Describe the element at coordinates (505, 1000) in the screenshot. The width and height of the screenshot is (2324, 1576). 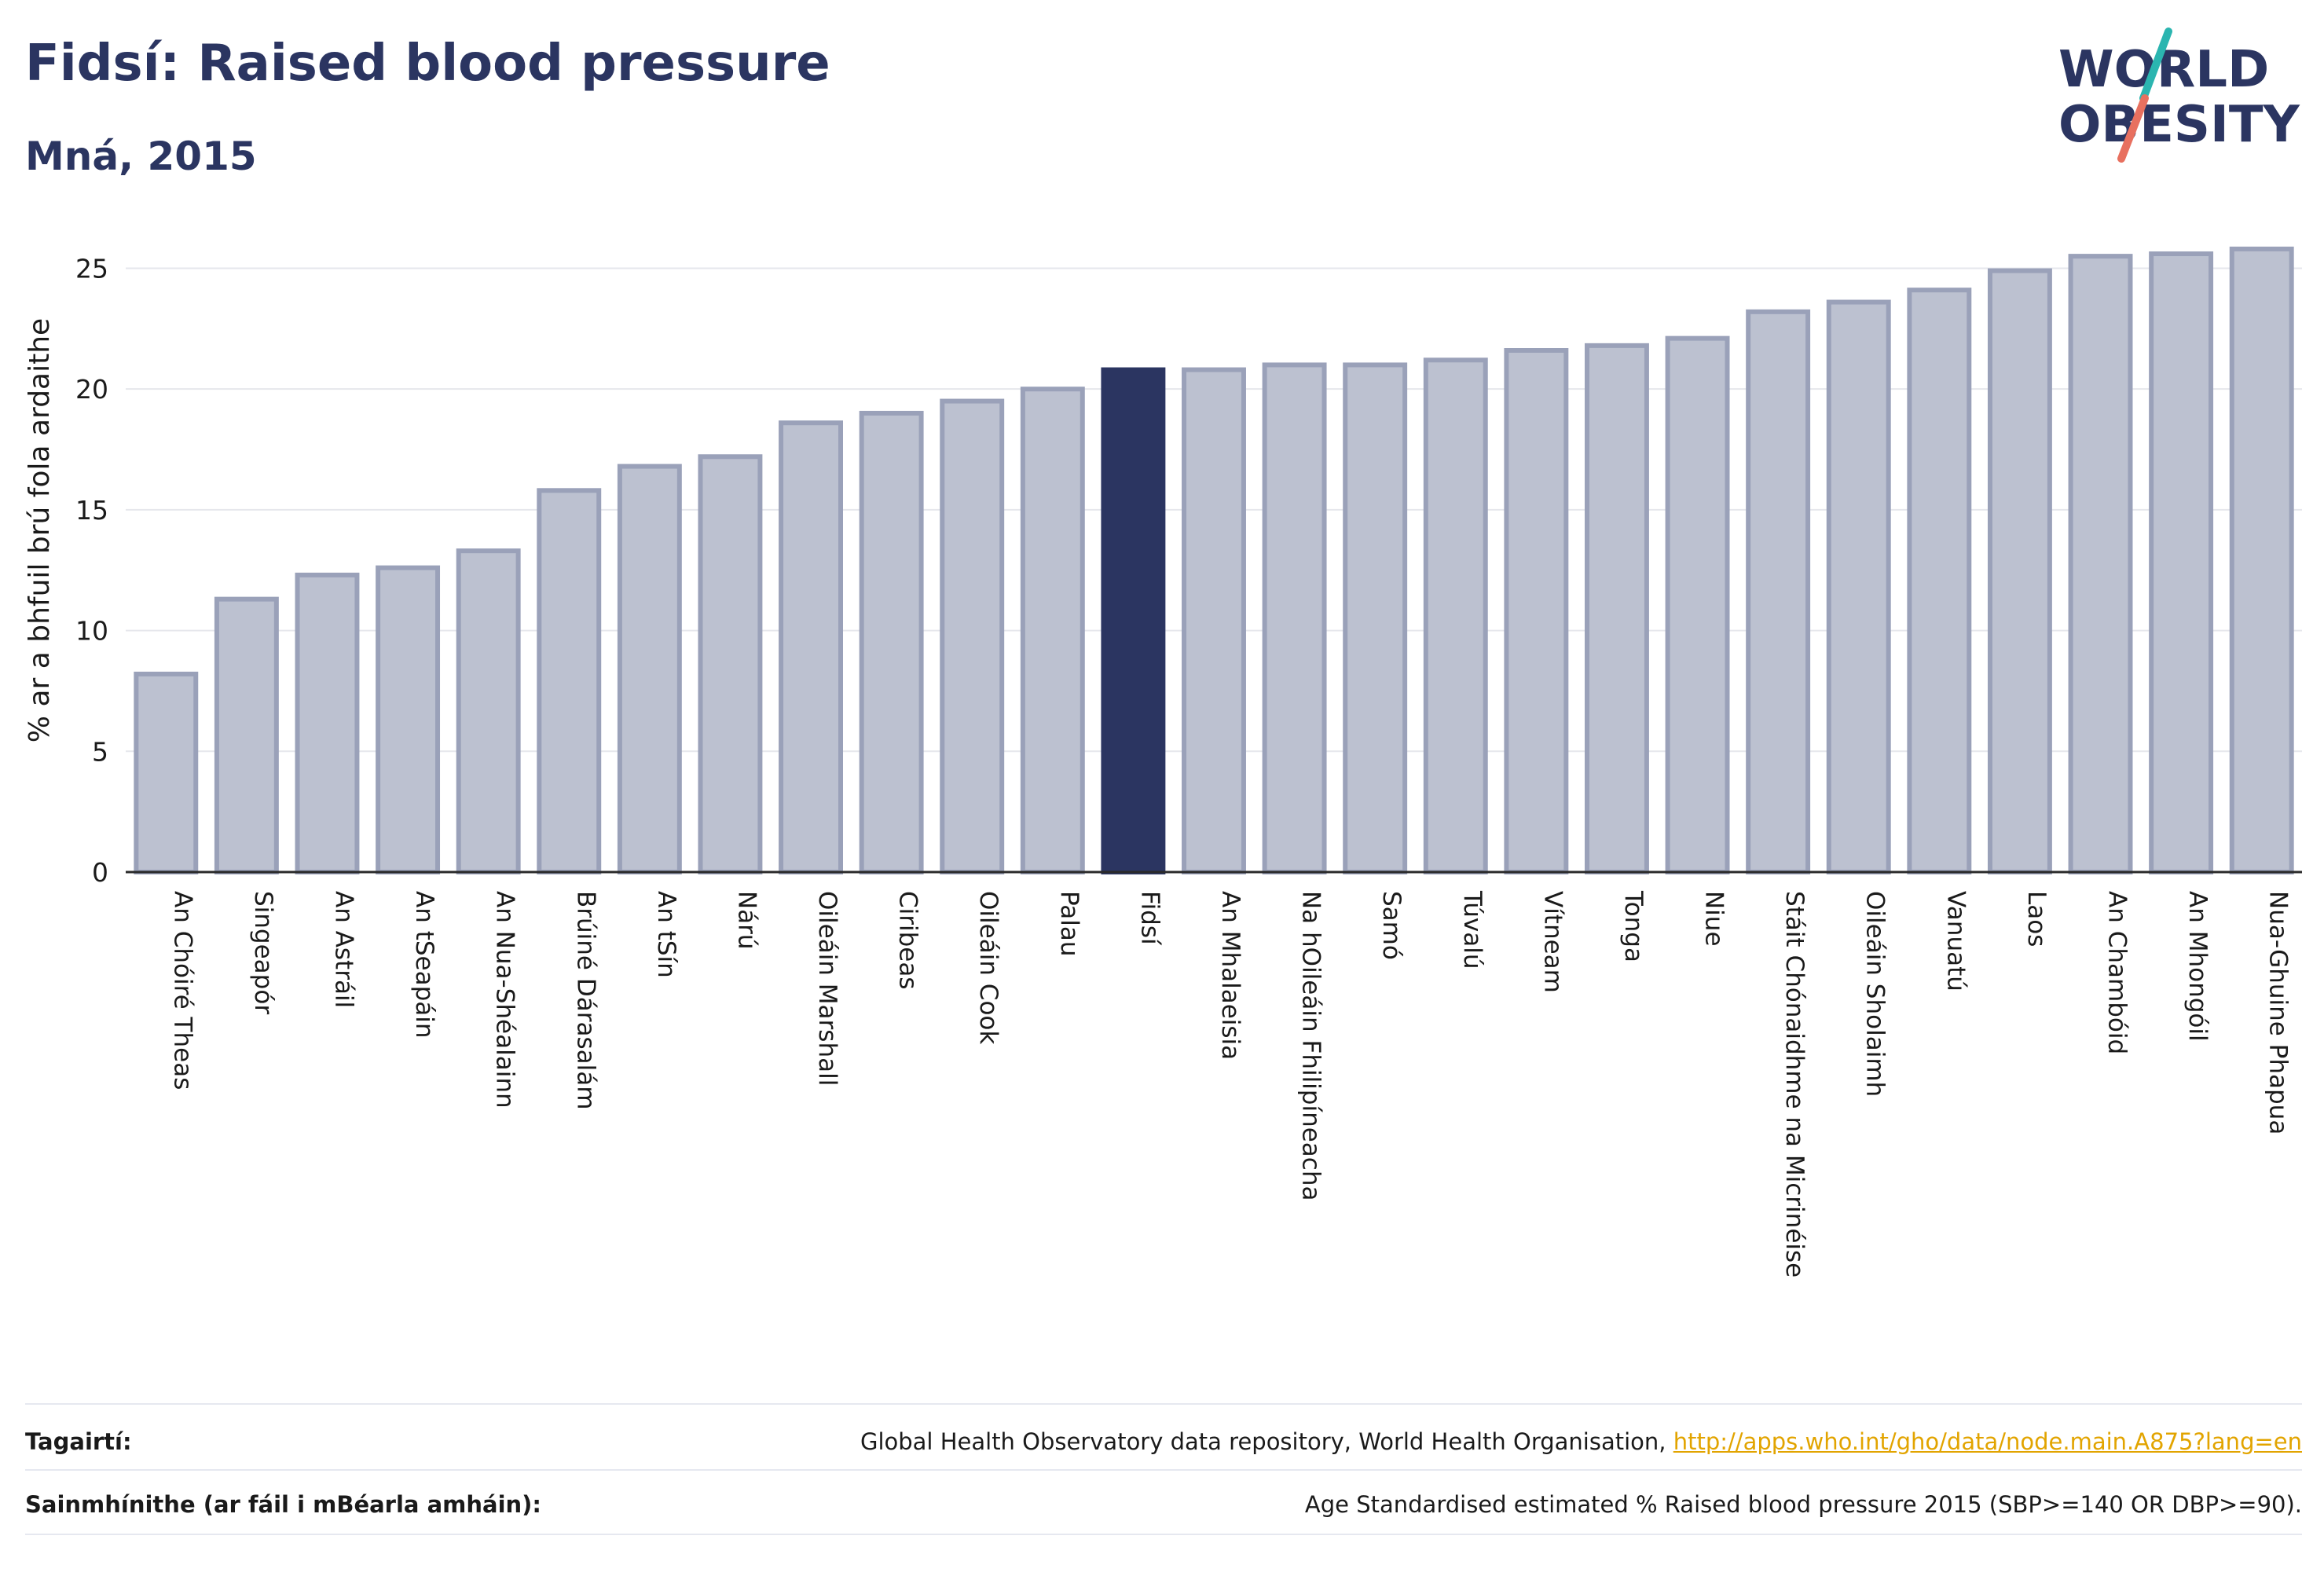
I see `x-tick-label: An Nua-Shéalainn` at that location.